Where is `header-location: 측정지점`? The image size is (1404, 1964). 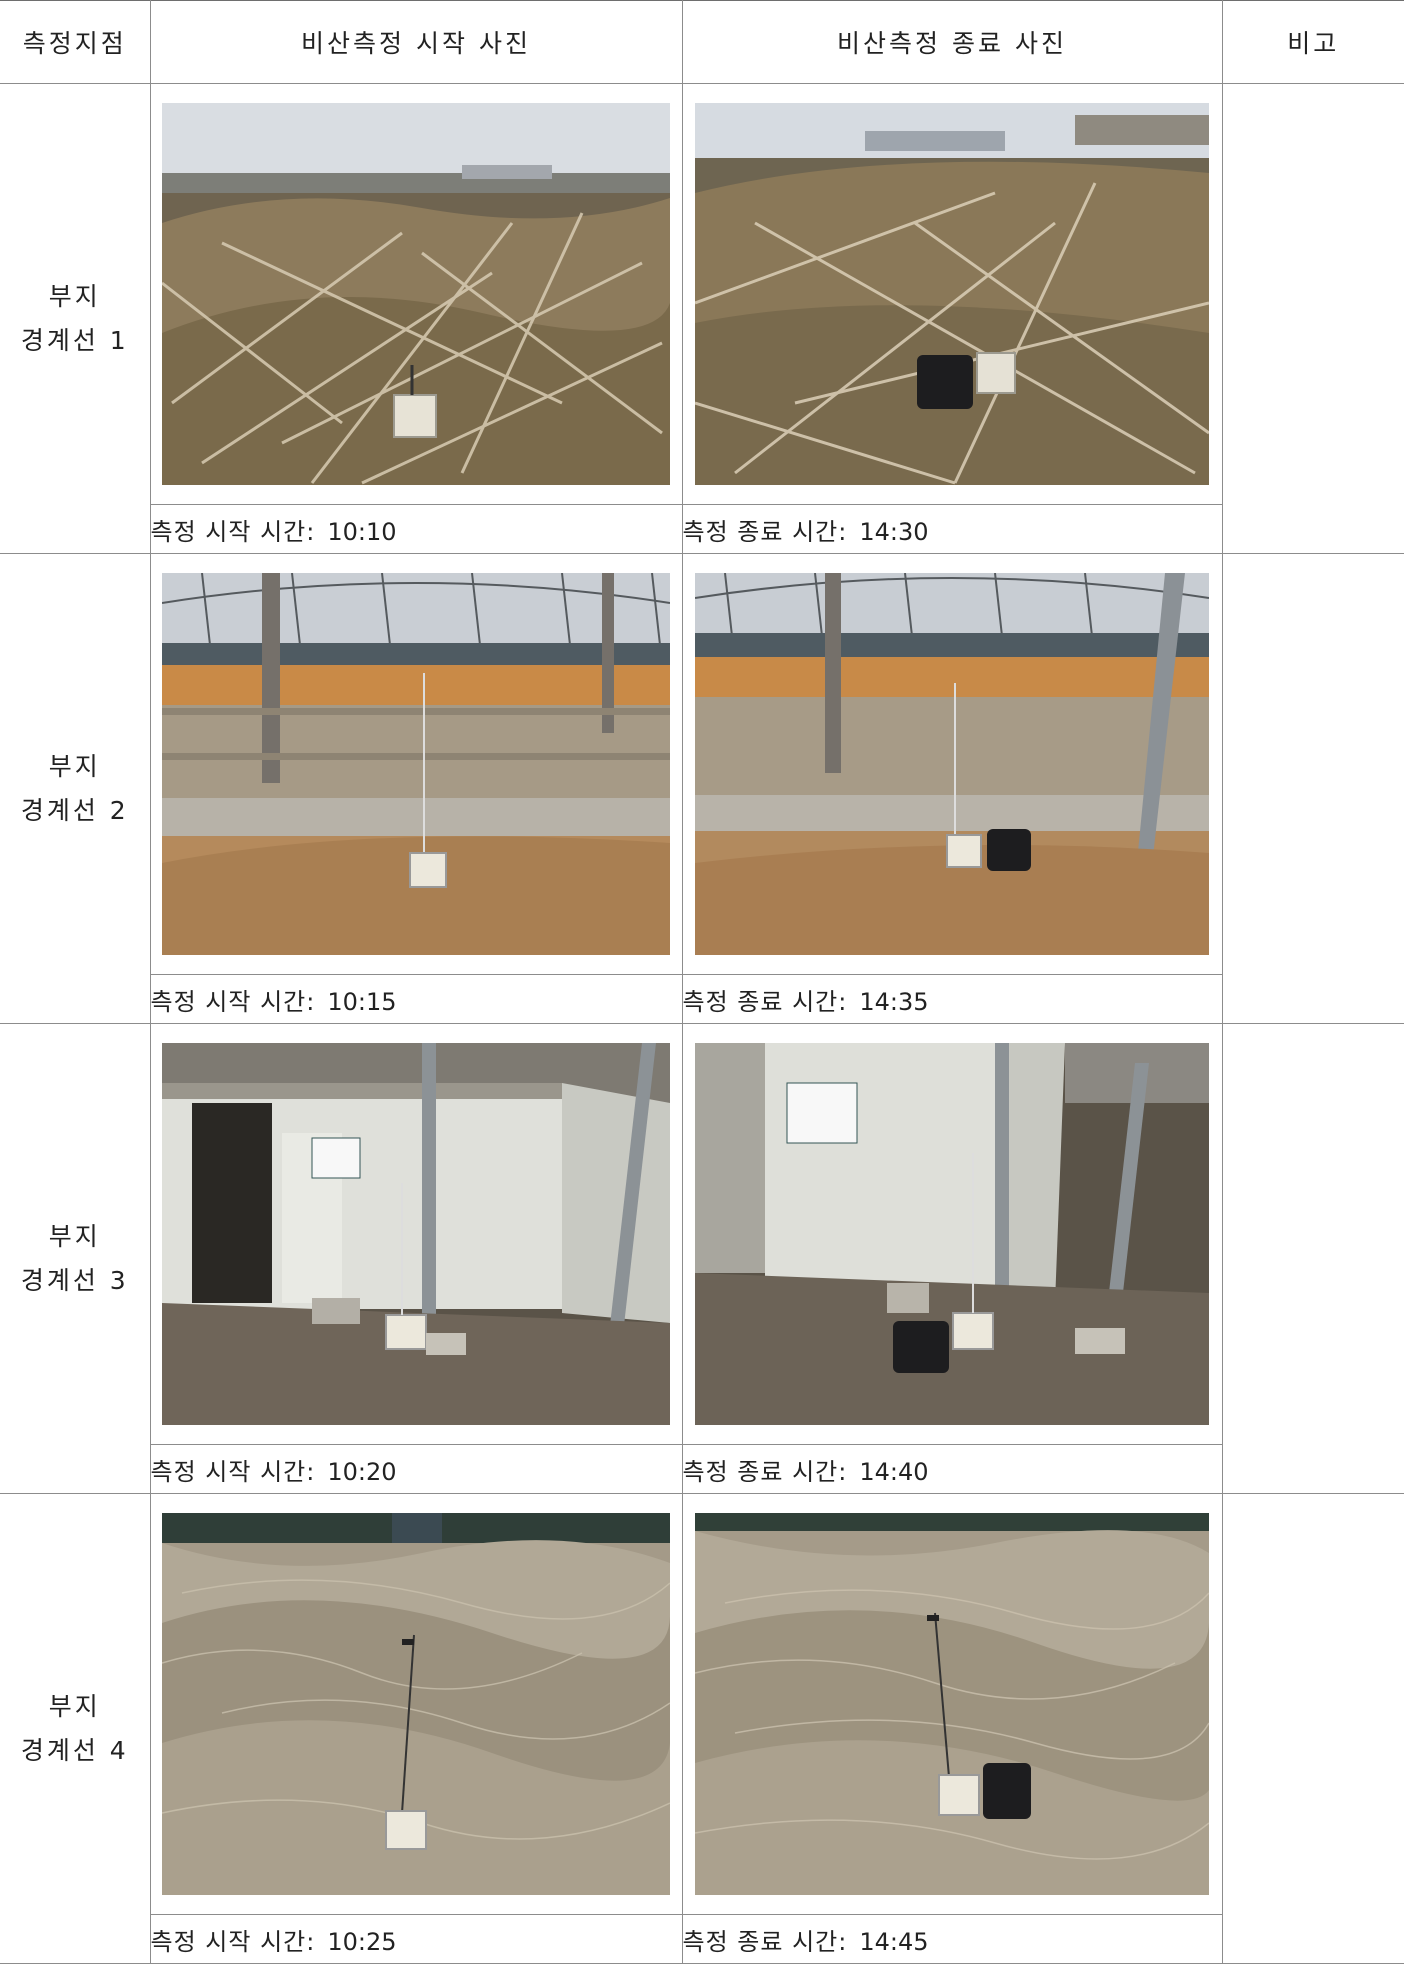 header-location: 측정지점 is located at coordinates (75, 42).